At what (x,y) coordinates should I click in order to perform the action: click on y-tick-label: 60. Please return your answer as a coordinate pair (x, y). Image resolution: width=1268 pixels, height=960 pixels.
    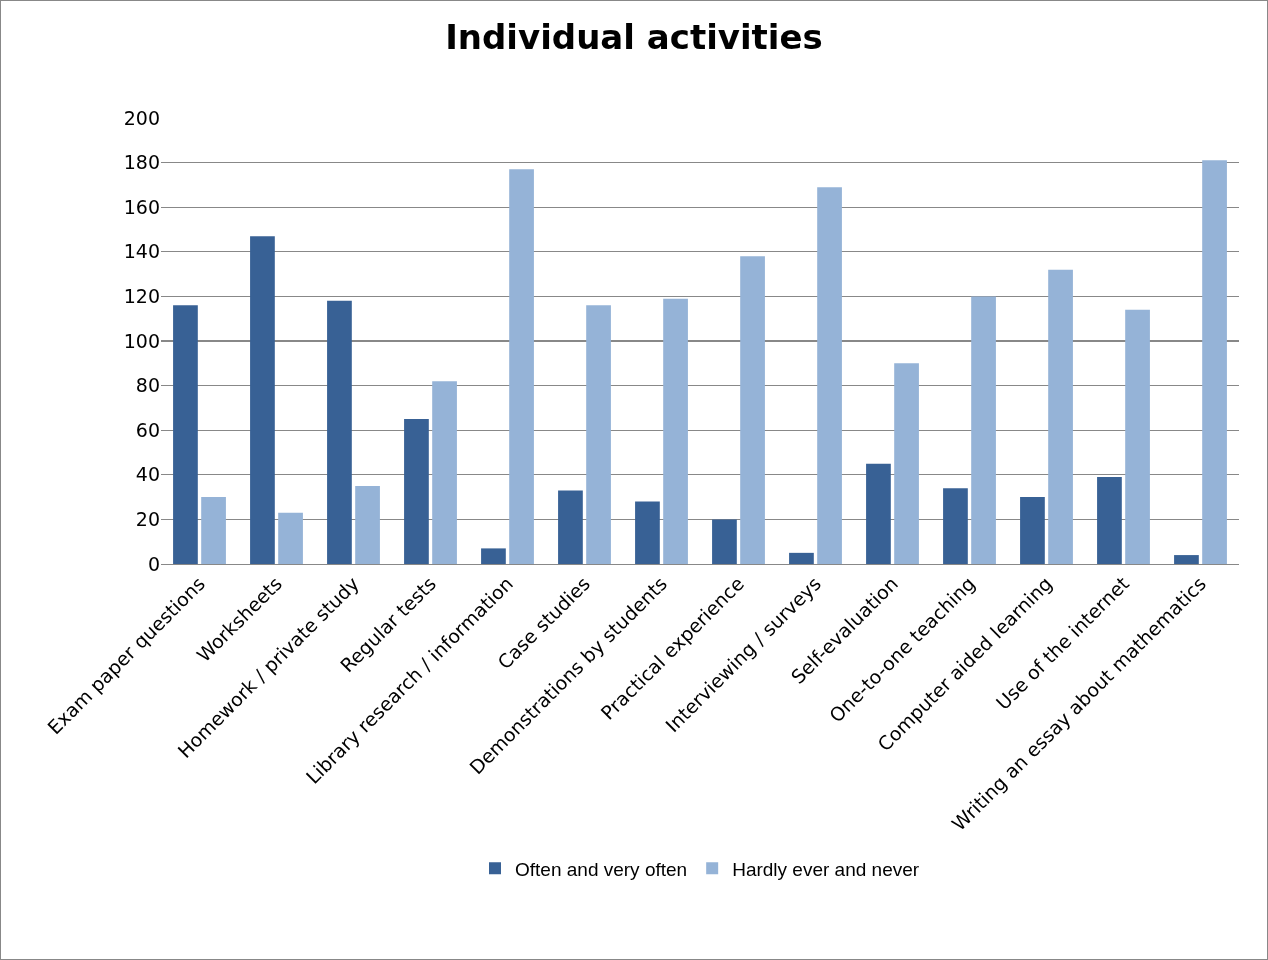
    Looking at the image, I should click on (147, 429).